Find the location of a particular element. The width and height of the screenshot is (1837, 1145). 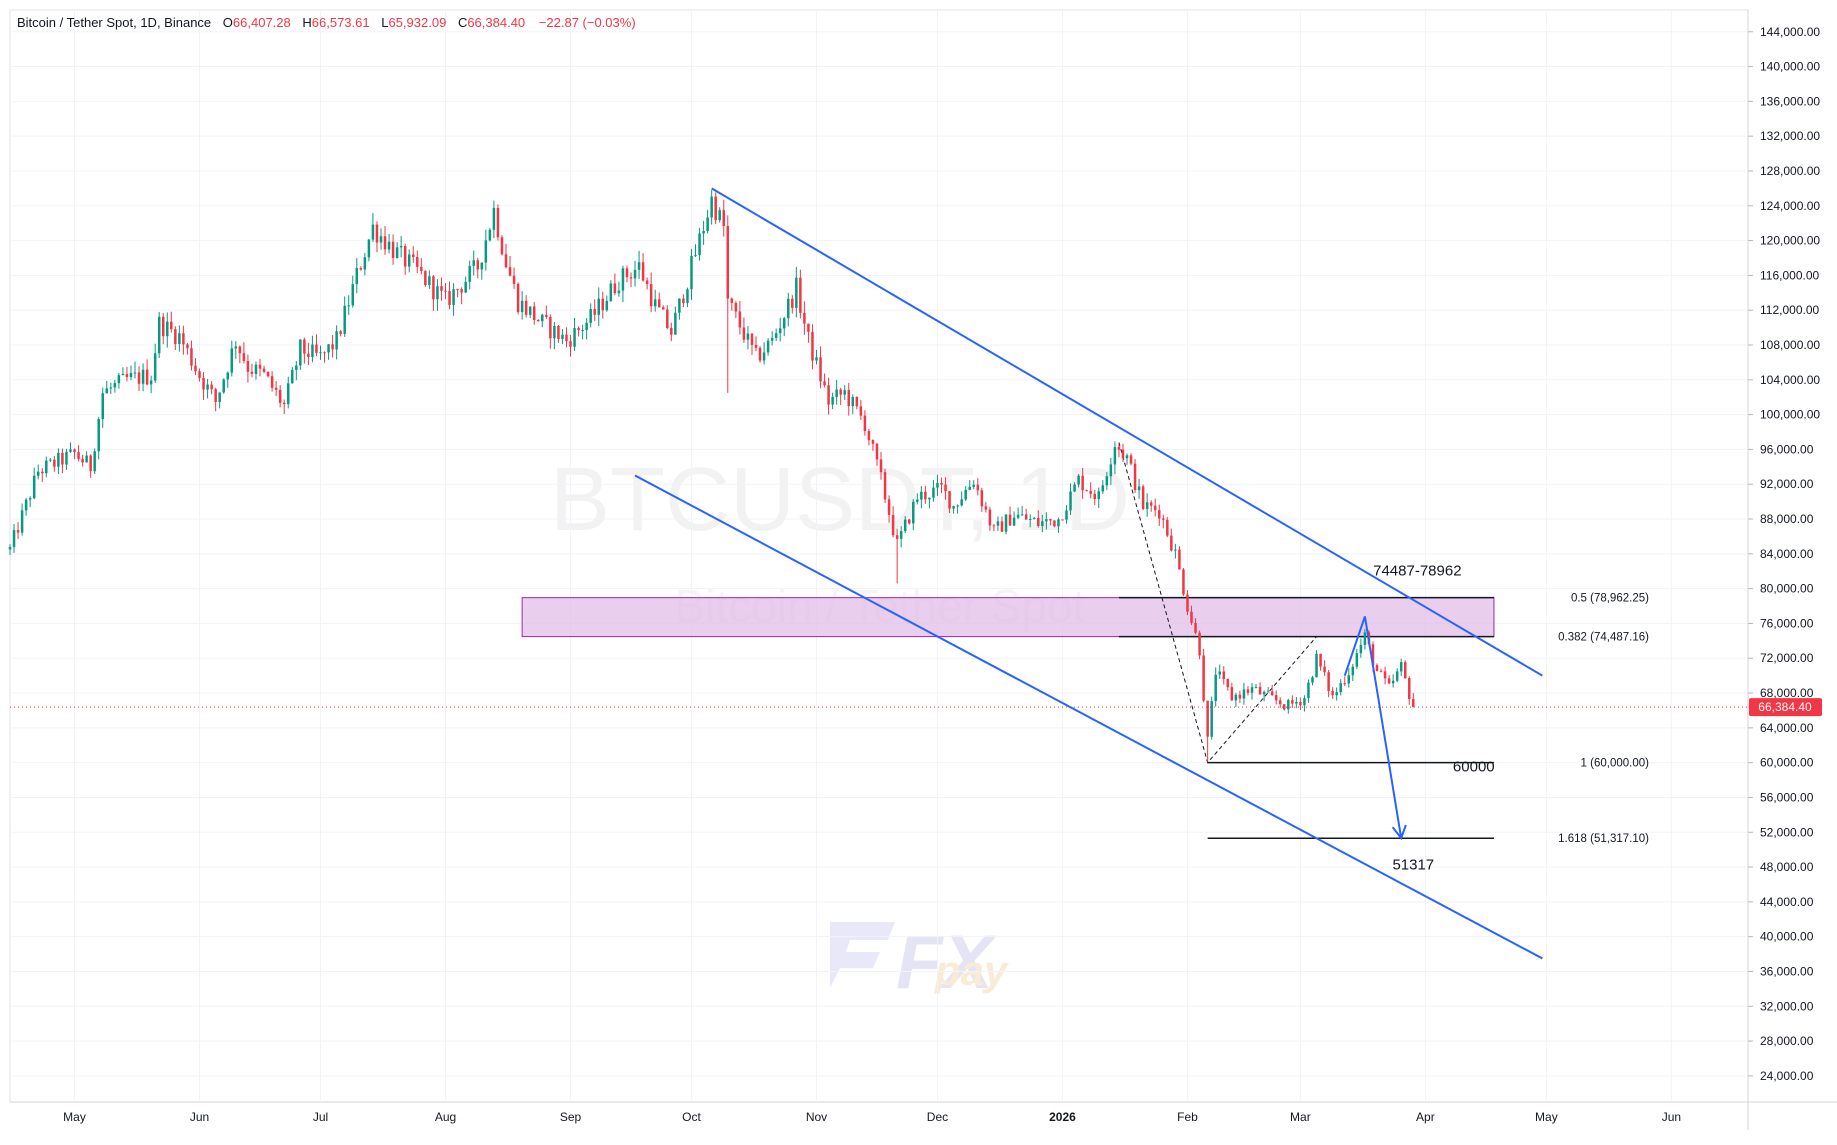

x-tick-label: Oct is located at coordinates (691, 1117).